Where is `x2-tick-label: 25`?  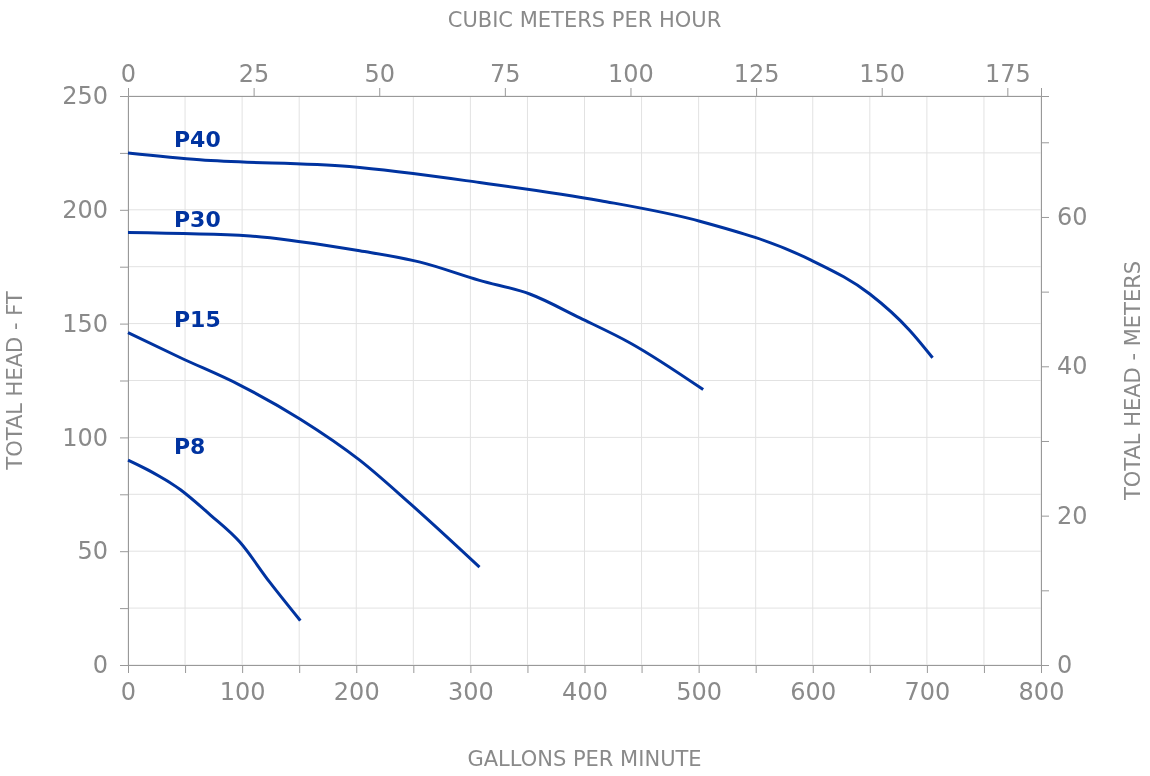
x2-tick-label: 25 is located at coordinates (254, 74).